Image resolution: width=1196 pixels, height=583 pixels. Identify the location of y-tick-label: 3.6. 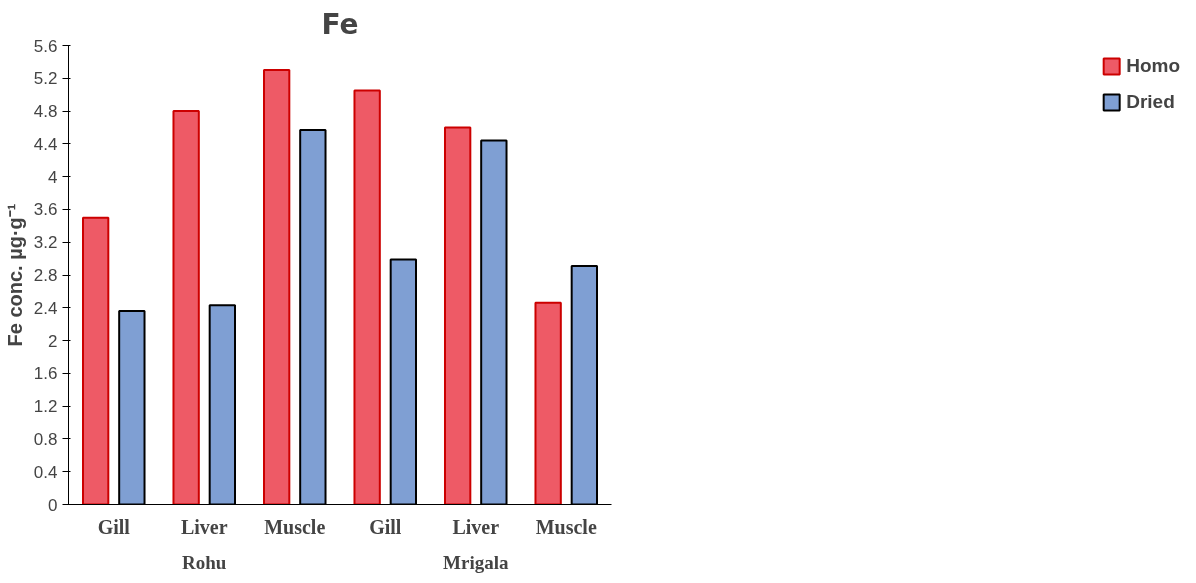
(45, 210).